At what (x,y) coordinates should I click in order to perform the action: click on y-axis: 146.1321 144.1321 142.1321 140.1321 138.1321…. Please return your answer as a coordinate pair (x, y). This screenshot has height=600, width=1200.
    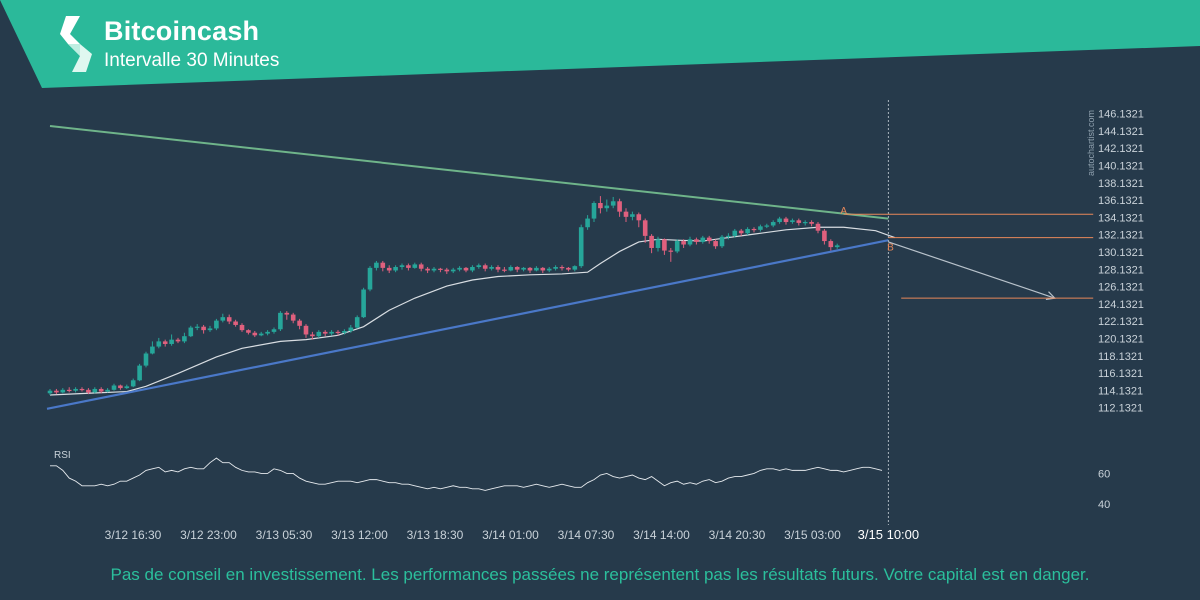
    Looking at the image, I should click on (1121, 262).